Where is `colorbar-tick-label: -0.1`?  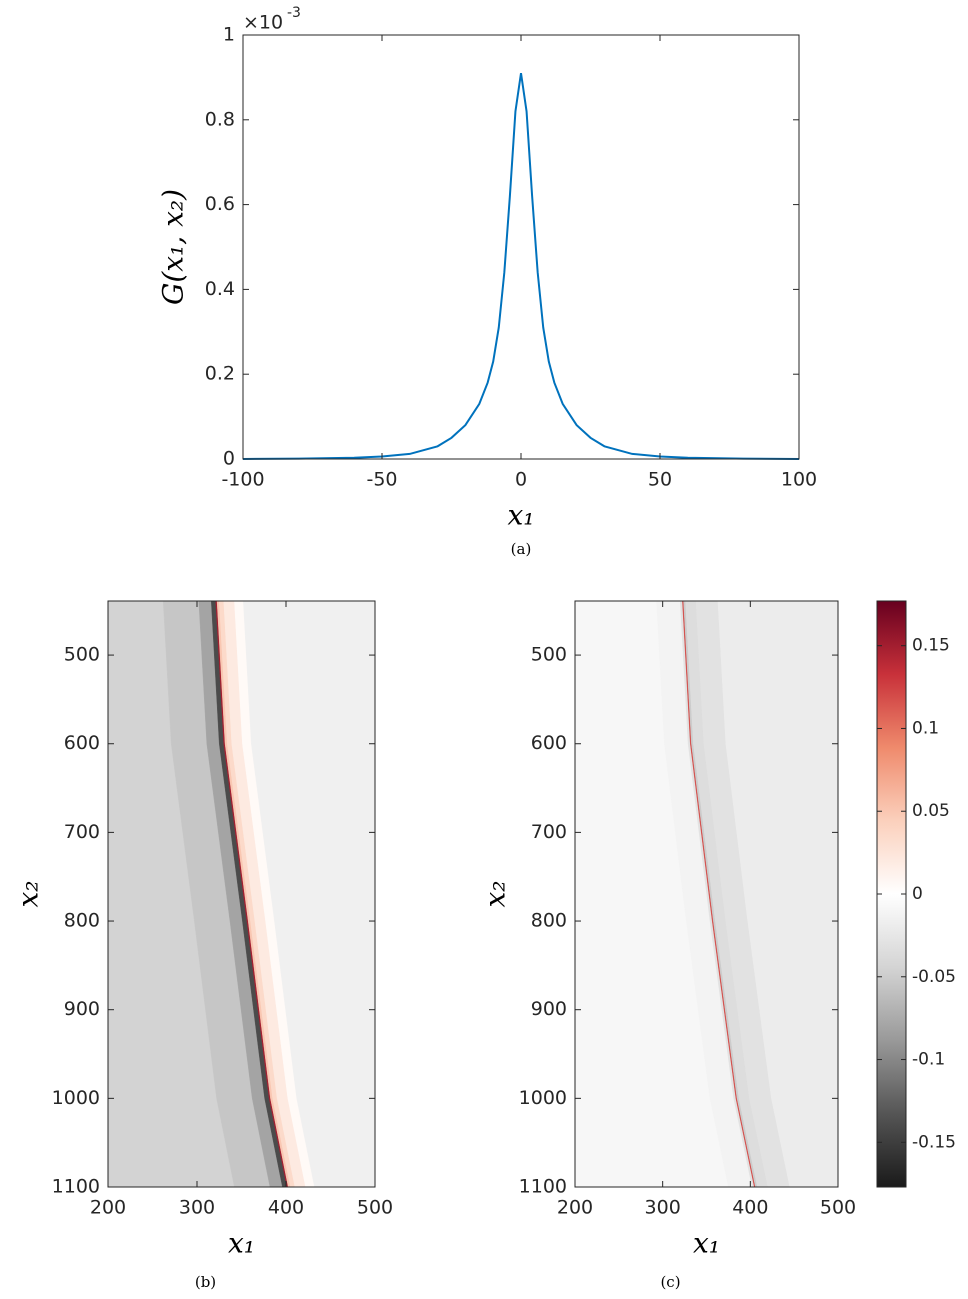 colorbar-tick-label: -0.1 is located at coordinates (928, 1060).